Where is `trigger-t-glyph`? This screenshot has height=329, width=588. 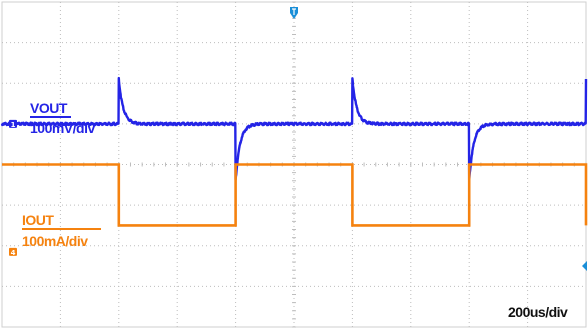
trigger-t-glyph is located at coordinates (294, 11).